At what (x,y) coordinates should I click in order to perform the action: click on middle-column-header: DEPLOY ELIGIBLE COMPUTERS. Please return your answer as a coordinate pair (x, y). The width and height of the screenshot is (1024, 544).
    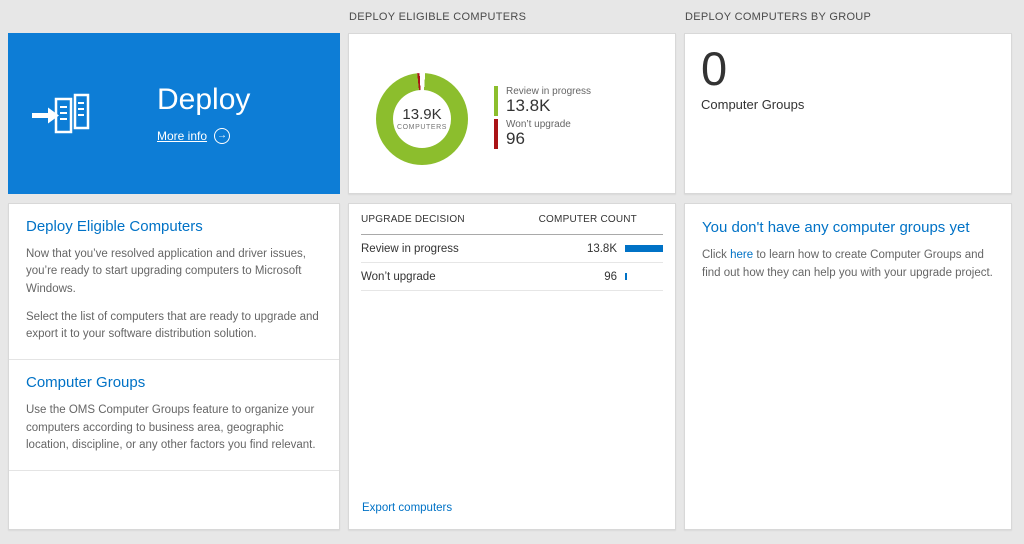
    Looking at the image, I should click on (438, 16).